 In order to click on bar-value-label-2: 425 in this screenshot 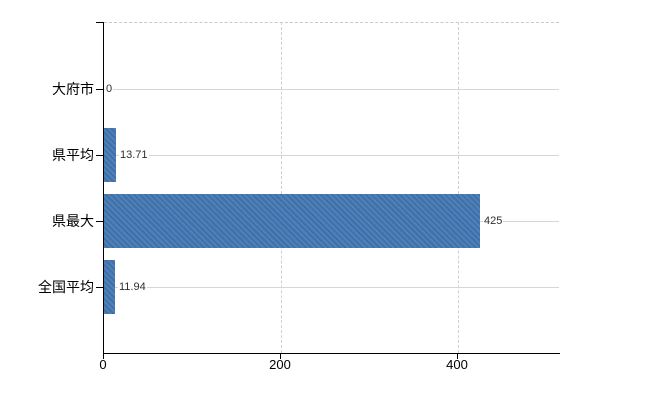, I will do `click(493, 221)`.